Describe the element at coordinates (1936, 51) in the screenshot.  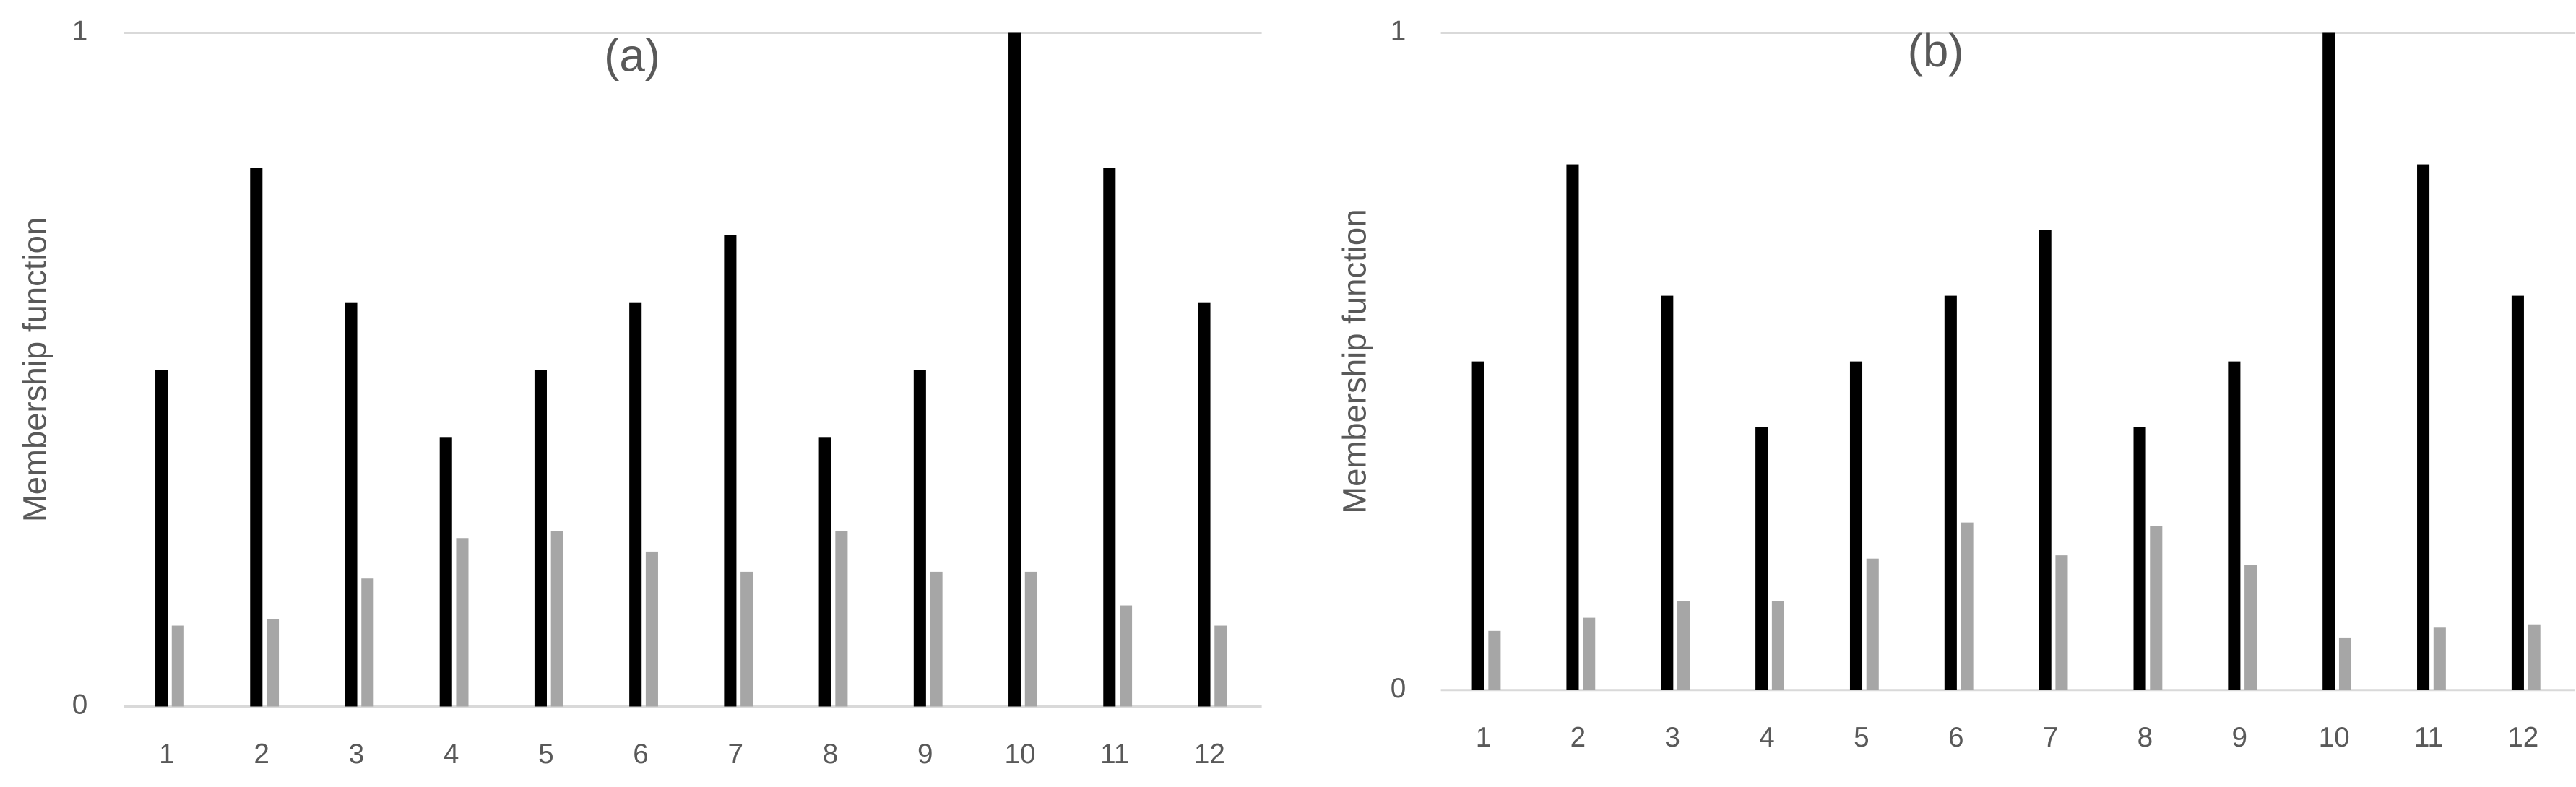
I see `chart-title: (b)` at that location.